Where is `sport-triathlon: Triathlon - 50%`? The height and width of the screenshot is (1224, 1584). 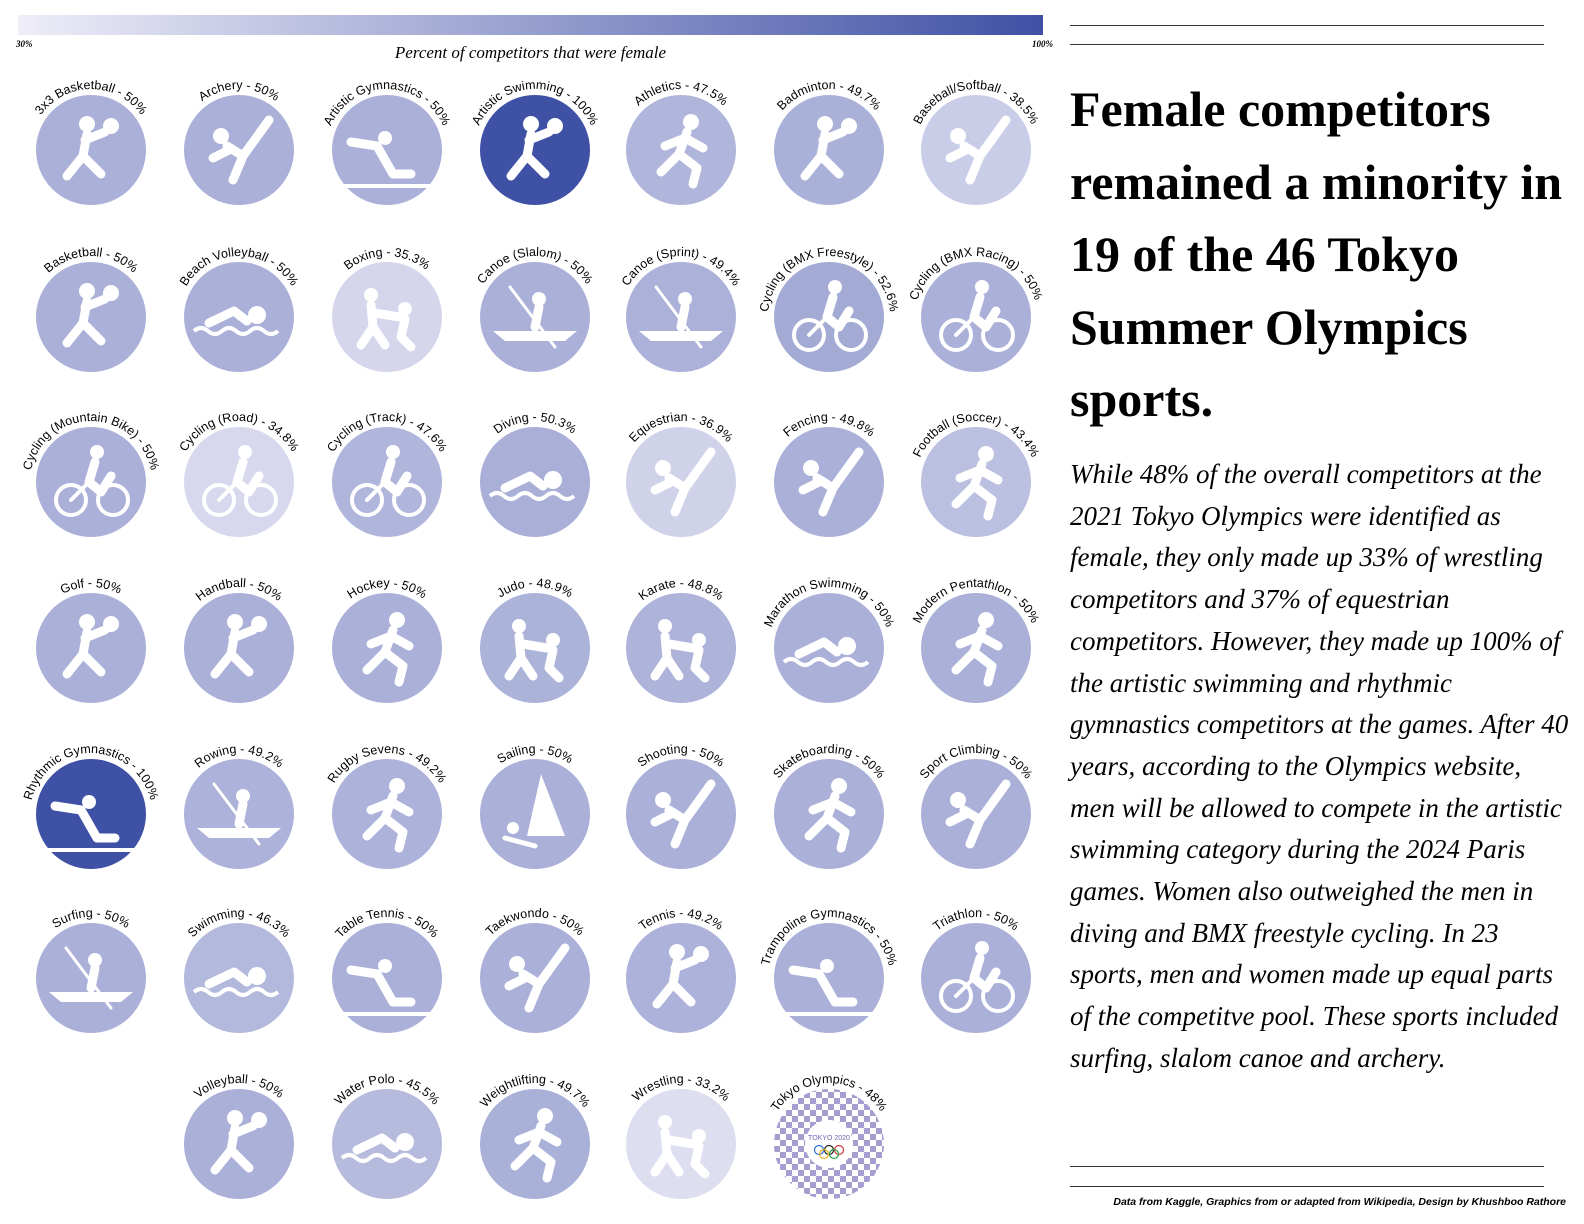 sport-triathlon: Triathlon - 50% is located at coordinates (976, 969).